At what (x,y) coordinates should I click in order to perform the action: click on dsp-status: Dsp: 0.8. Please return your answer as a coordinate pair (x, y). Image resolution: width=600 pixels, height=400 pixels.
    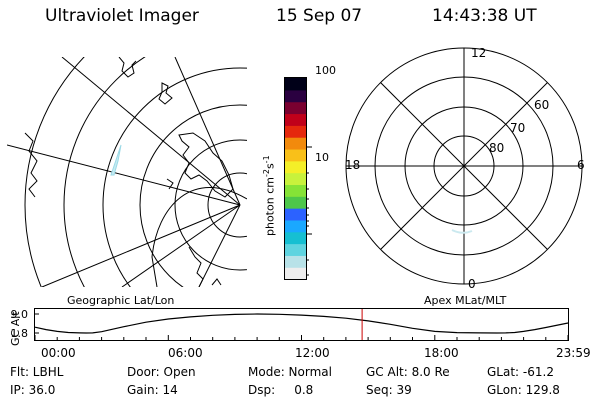
    Looking at the image, I should click on (281, 390).